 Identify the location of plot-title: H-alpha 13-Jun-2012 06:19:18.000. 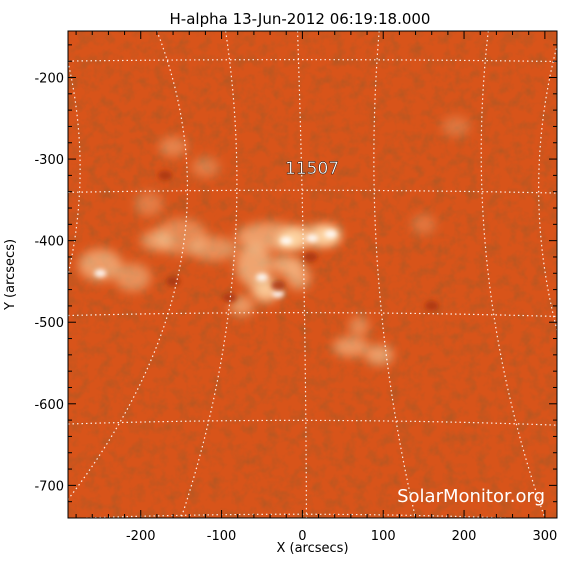
(300, 19).